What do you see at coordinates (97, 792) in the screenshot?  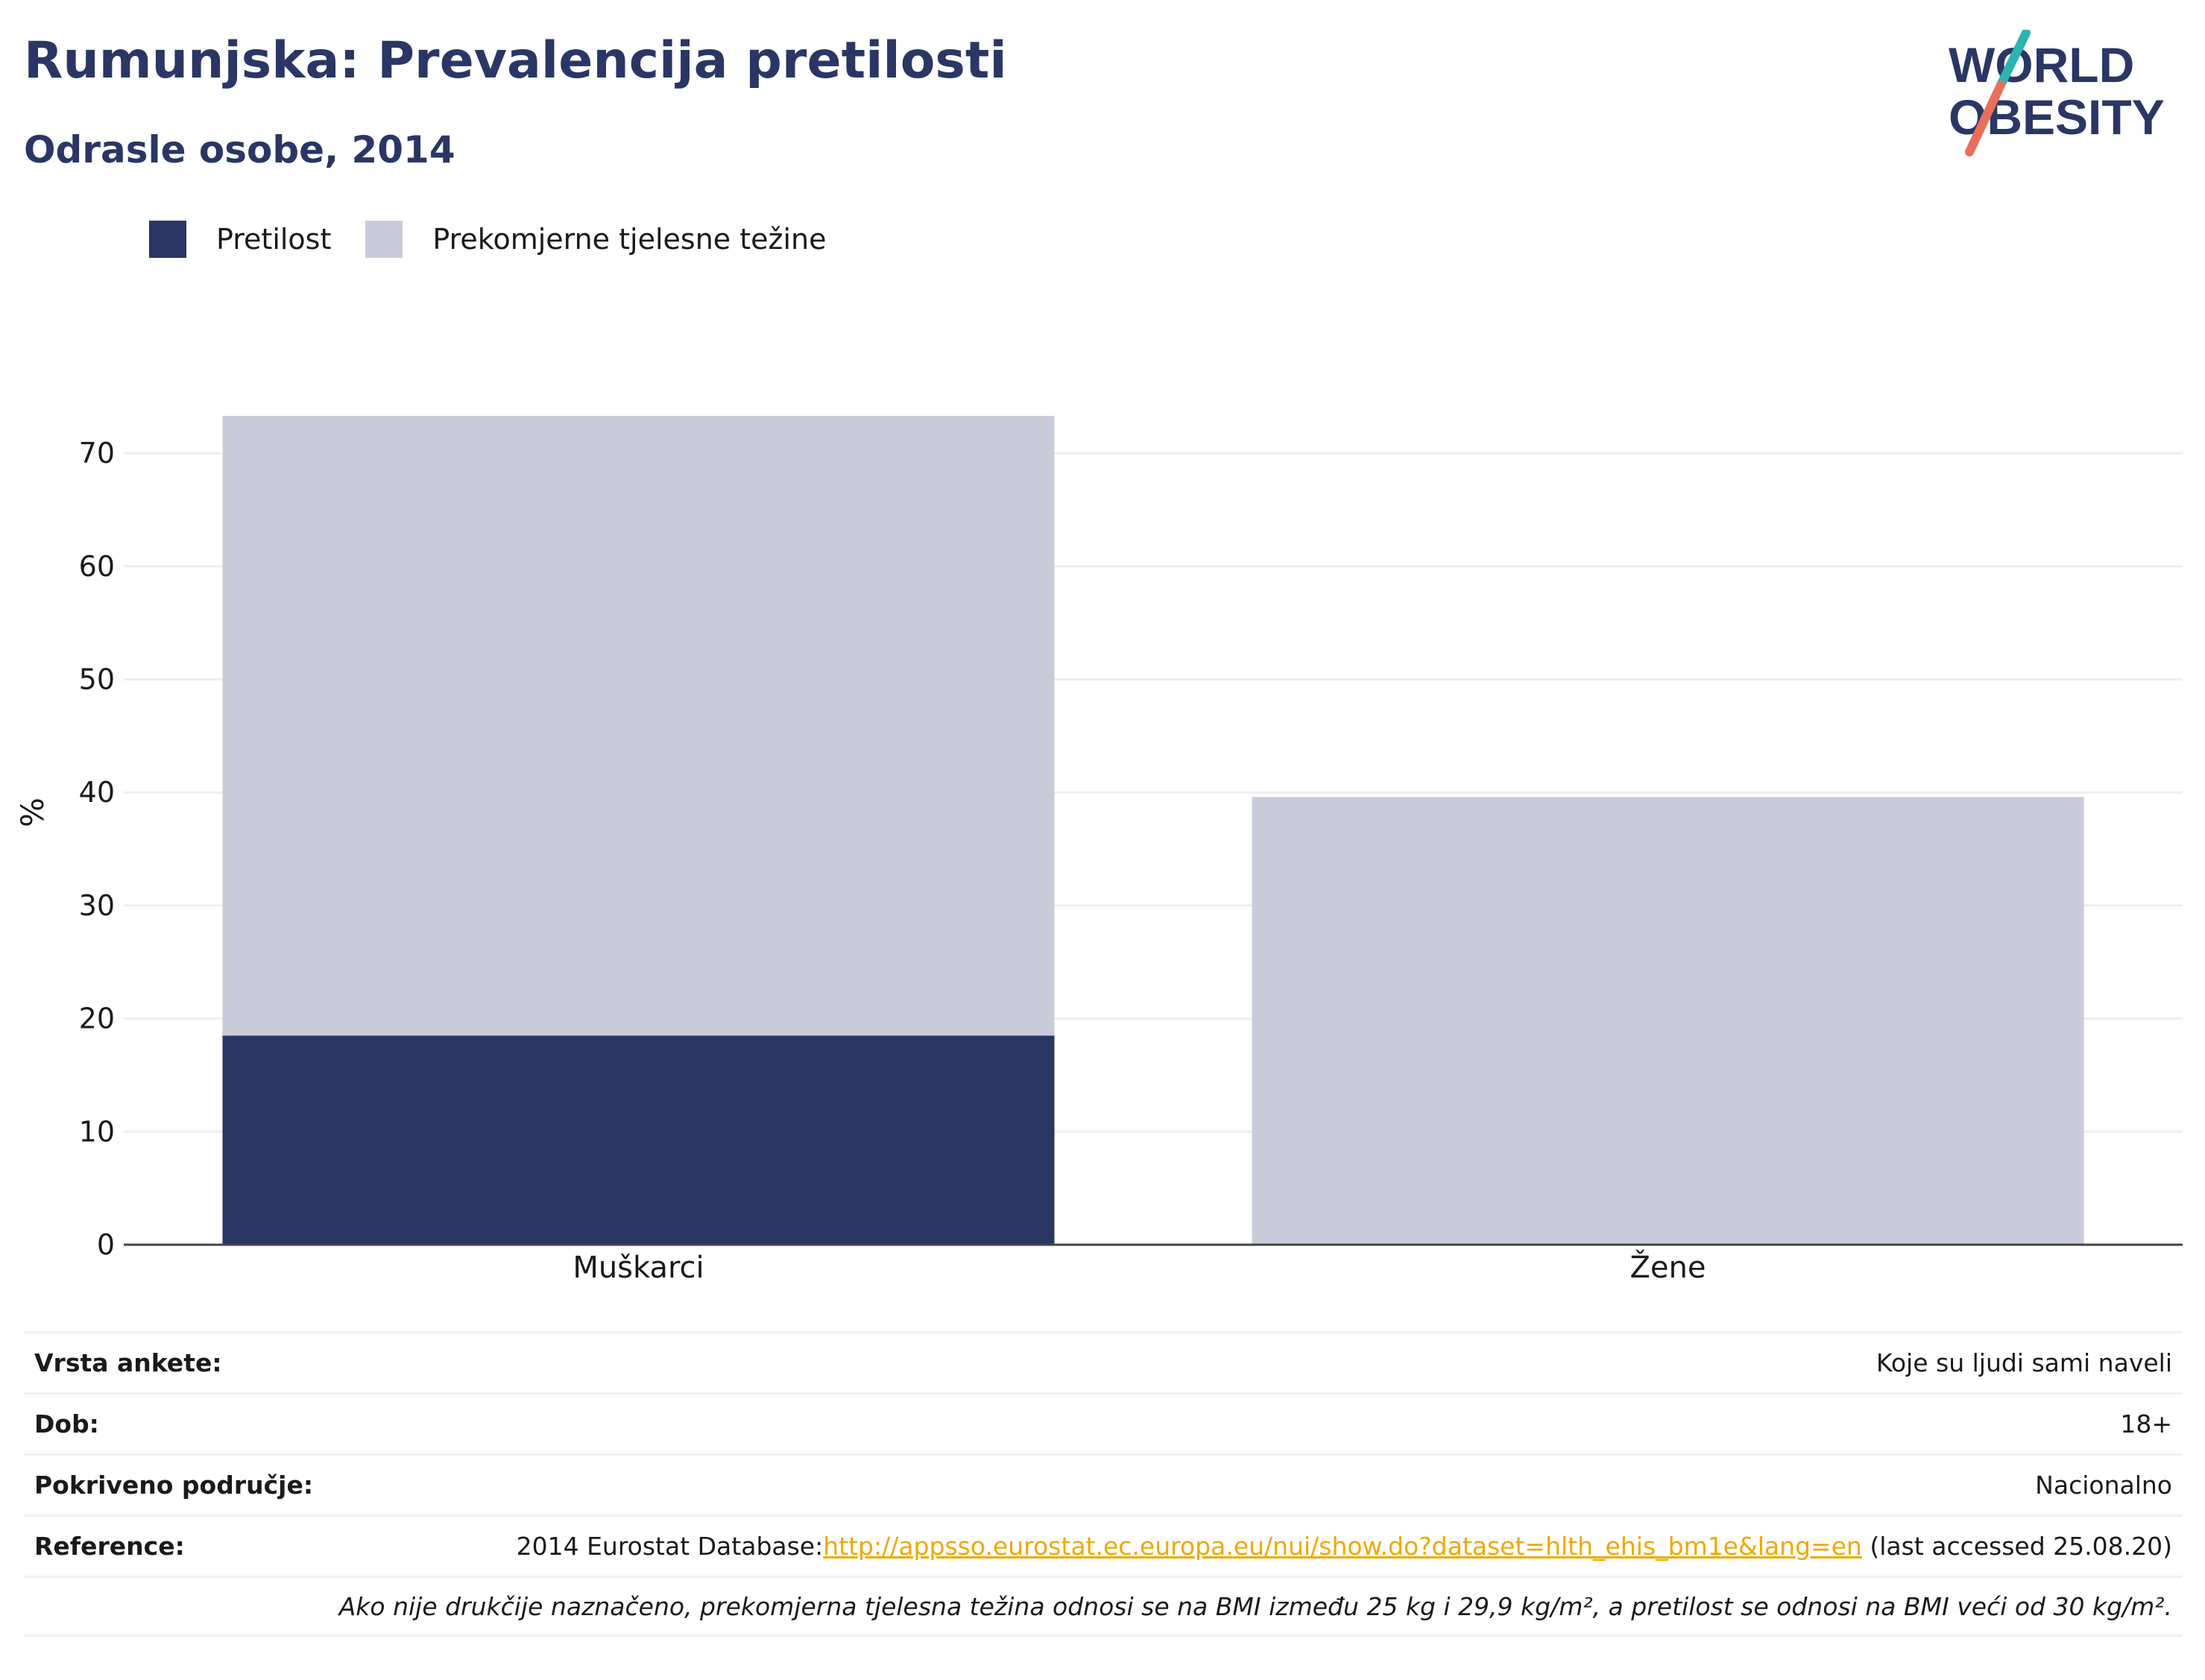 I see `y-tick-label: 40` at bounding box center [97, 792].